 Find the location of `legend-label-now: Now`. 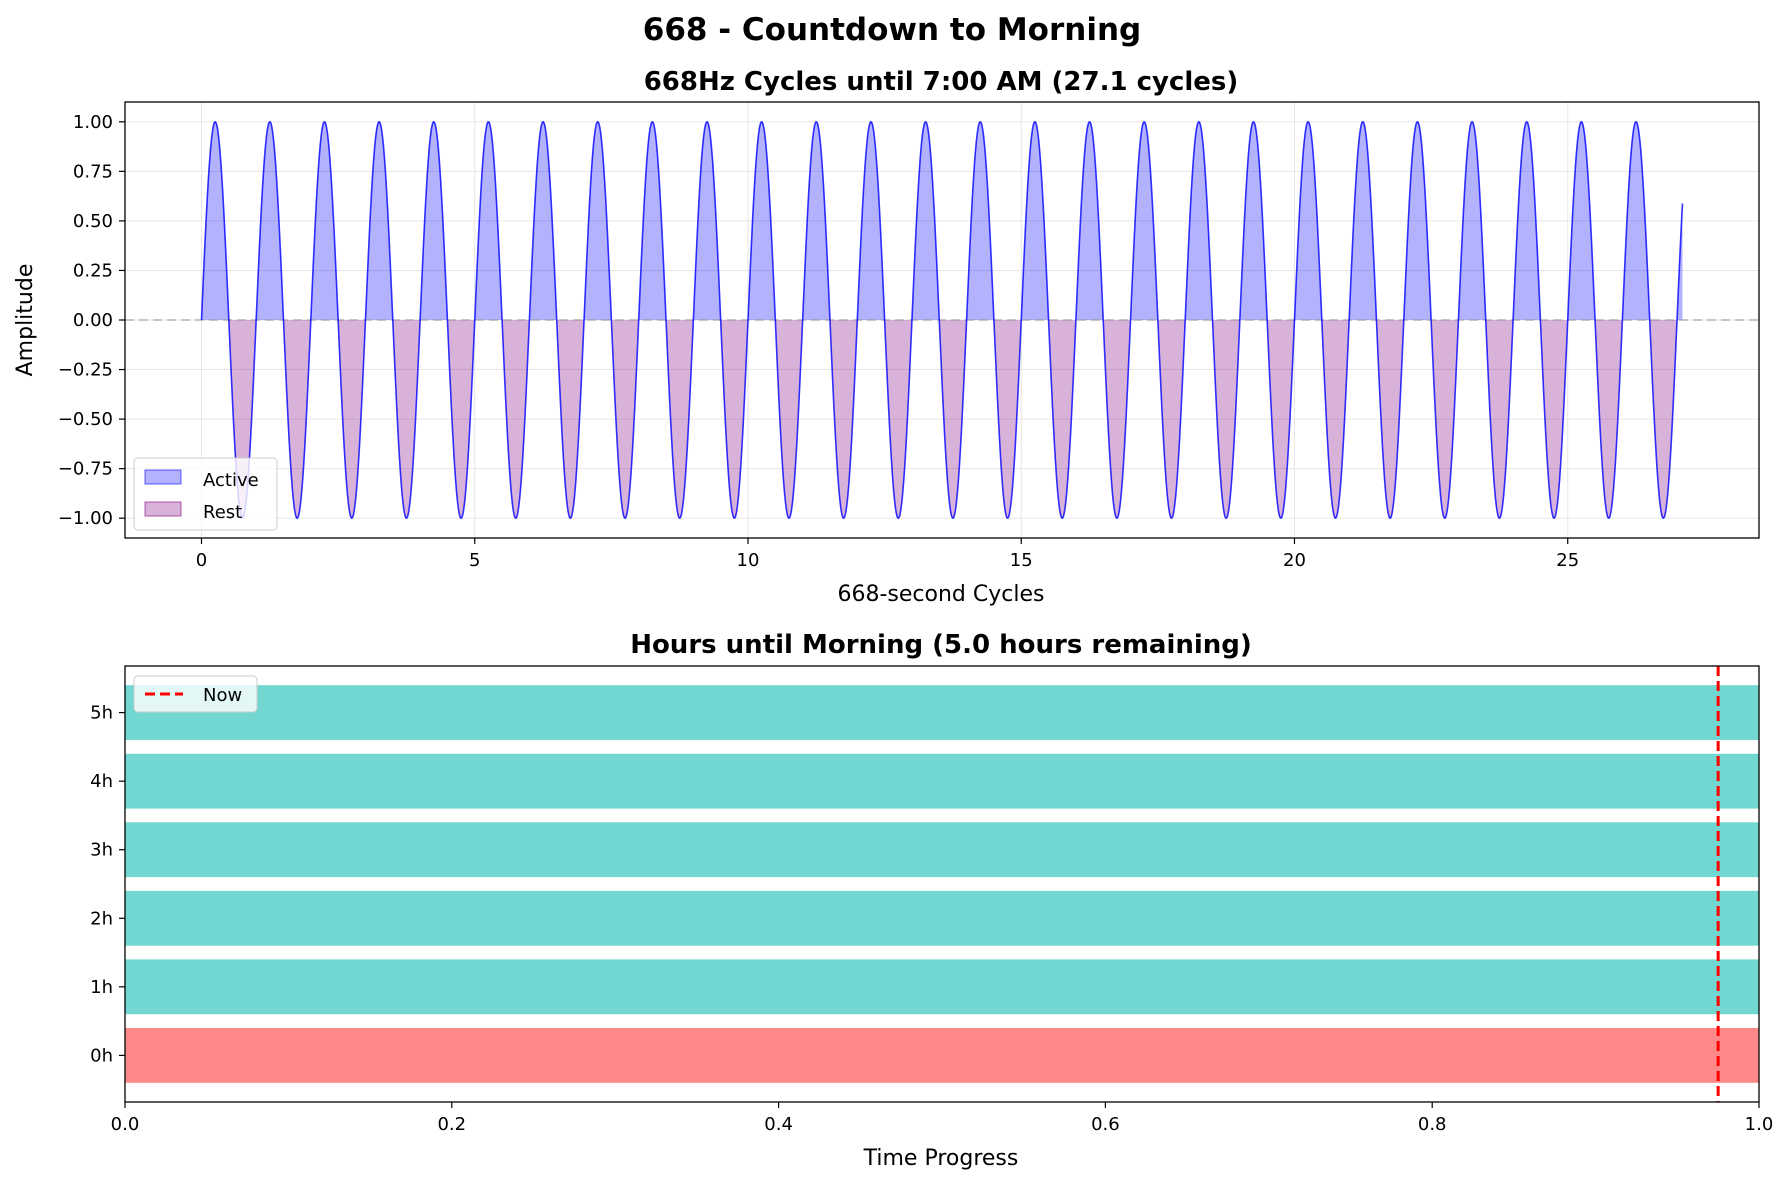

legend-label-now: Now is located at coordinates (222, 695).